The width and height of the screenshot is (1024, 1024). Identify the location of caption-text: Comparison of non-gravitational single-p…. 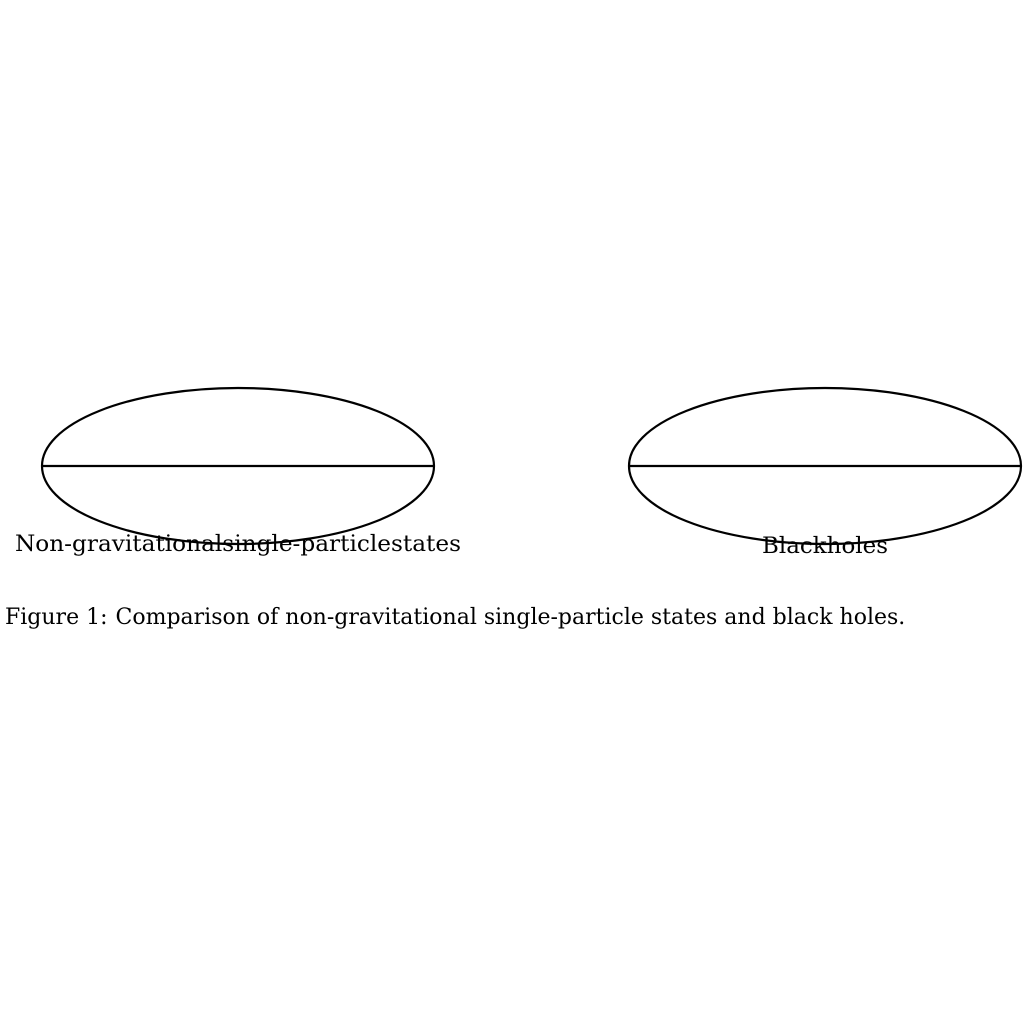
(510, 617).